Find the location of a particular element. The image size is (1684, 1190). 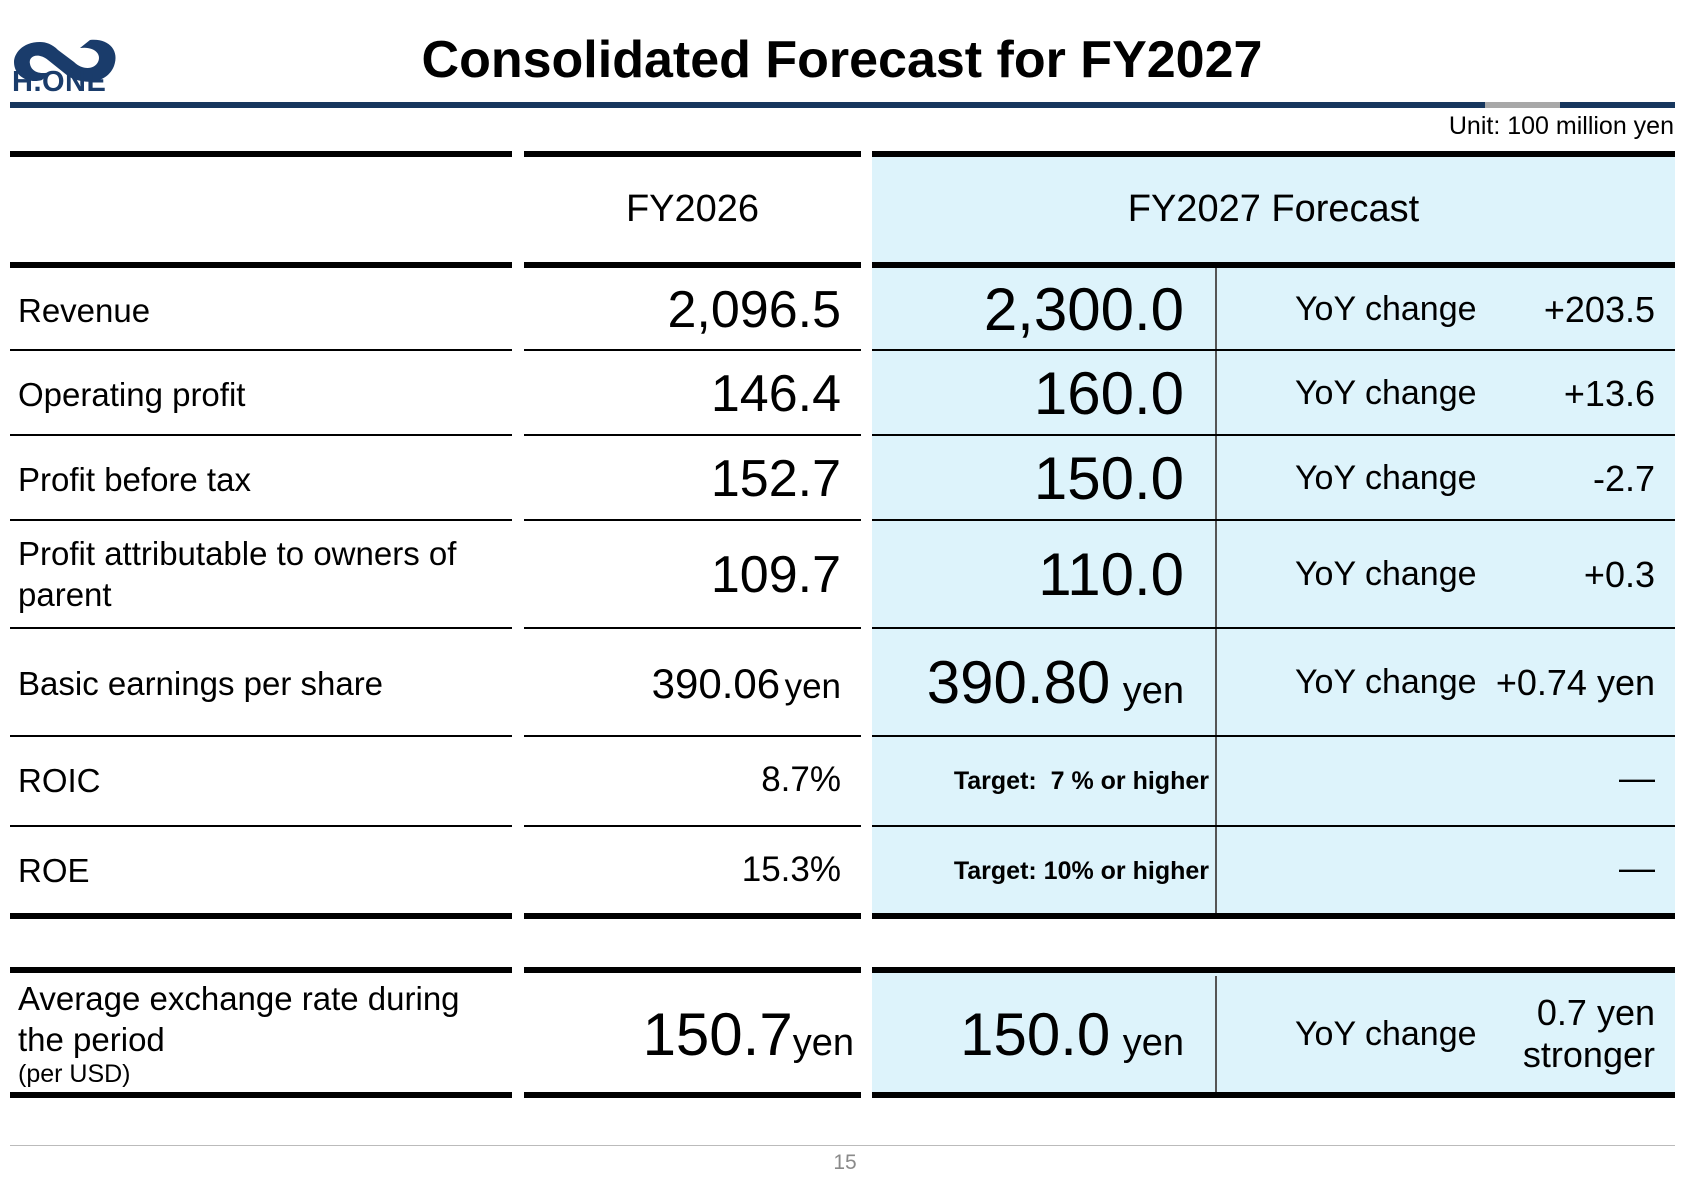

row-label-line: parent is located at coordinates (65, 594).